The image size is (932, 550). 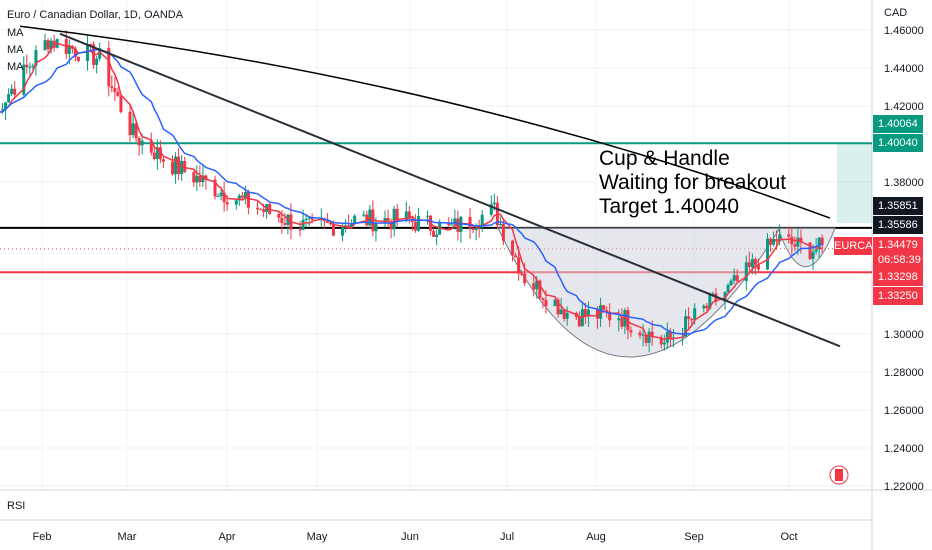 I want to click on rsi-label: RSI, so click(x=16, y=506).